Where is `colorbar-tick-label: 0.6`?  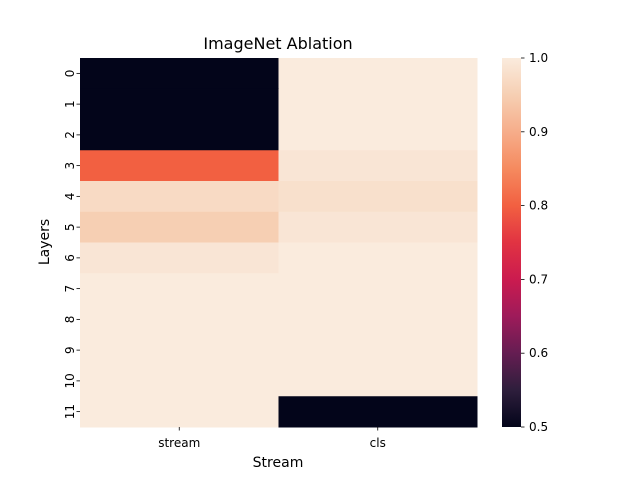
colorbar-tick-label: 0.6 is located at coordinates (538, 353).